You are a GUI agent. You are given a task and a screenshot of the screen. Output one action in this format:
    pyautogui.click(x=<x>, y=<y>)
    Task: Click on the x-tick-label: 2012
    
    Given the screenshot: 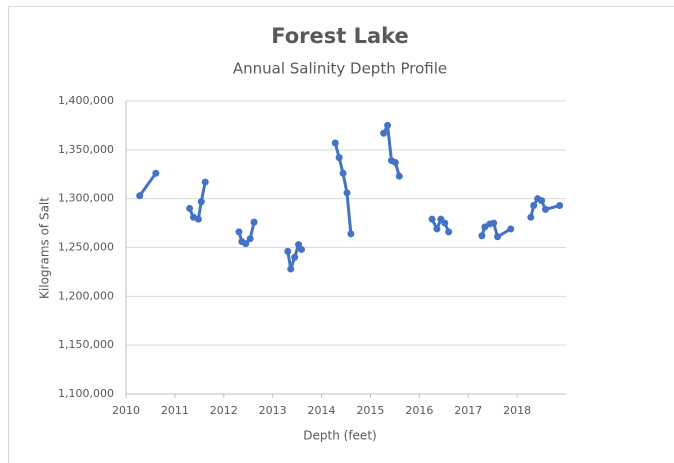 What is the action you would take?
    pyautogui.click(x=224, y=410)
    